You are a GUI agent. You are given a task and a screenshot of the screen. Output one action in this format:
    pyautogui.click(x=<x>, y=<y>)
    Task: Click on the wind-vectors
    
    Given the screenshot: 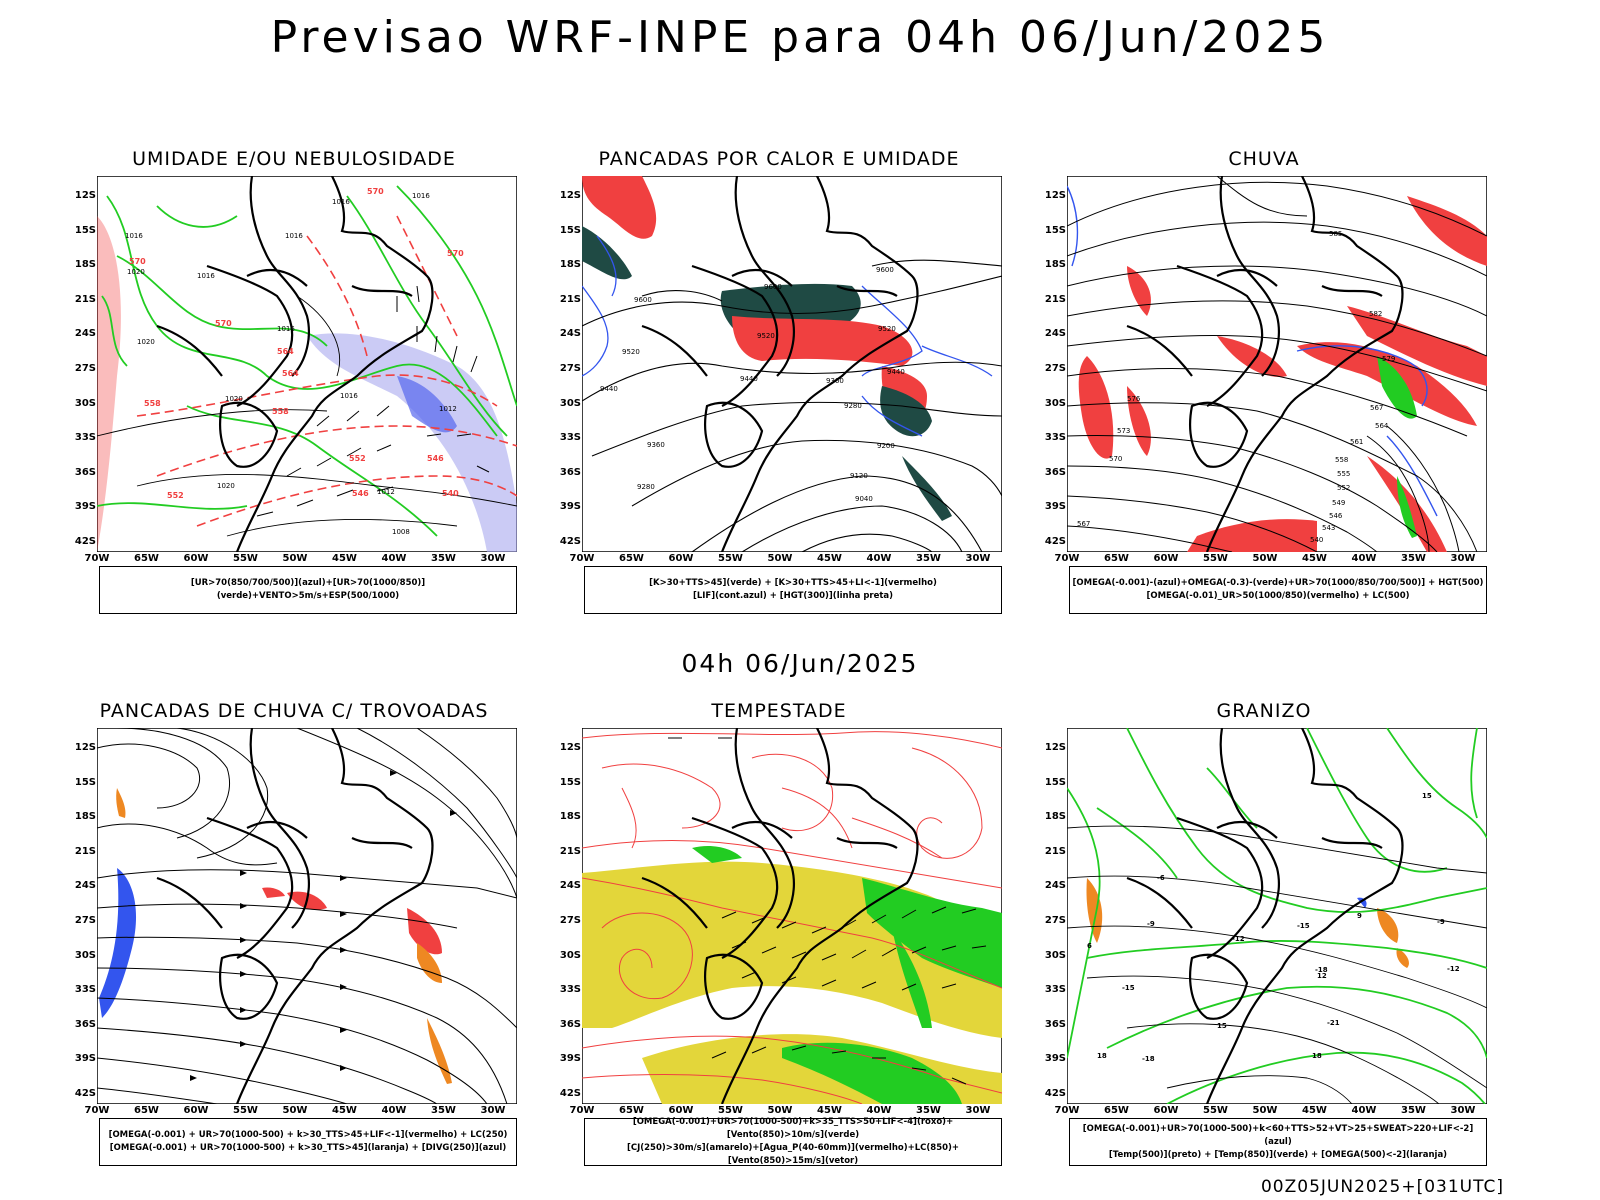 What is the action you would take?
    pyautogui.click(x=827, y=911)
    